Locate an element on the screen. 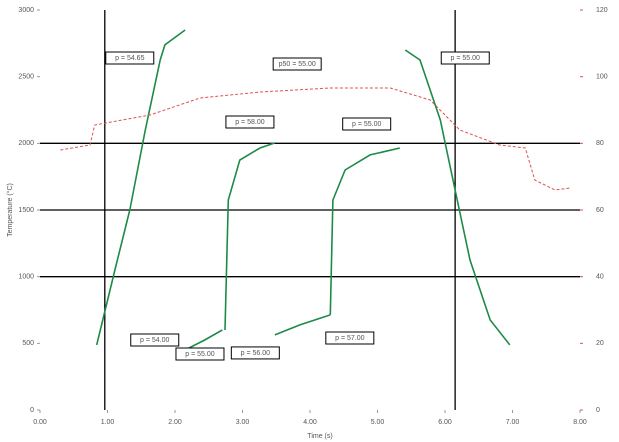  y-tick-label: 1000 is located at coordinates (26, 277).